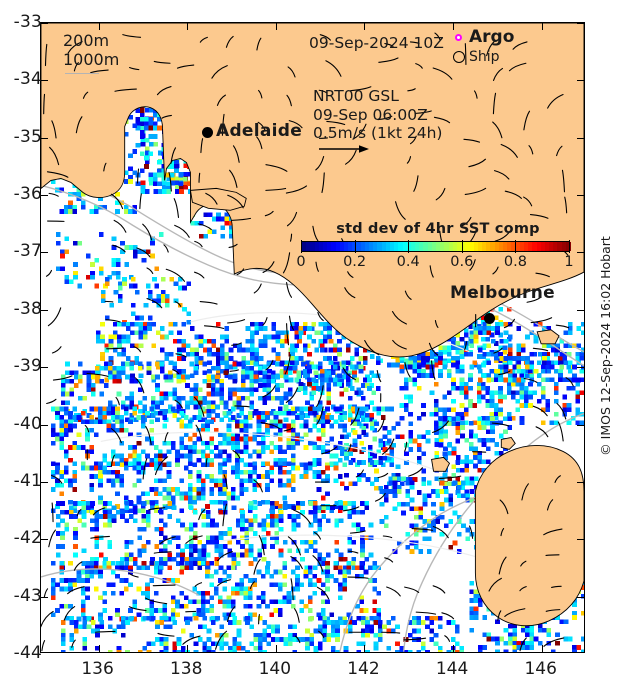 The image size is (628, 692). Describe the element at coordinates (605, 346) in the screenshot. I see `copyright-credit: © IMOS 12-Sep-2024 16:02 Hobart` at that location.